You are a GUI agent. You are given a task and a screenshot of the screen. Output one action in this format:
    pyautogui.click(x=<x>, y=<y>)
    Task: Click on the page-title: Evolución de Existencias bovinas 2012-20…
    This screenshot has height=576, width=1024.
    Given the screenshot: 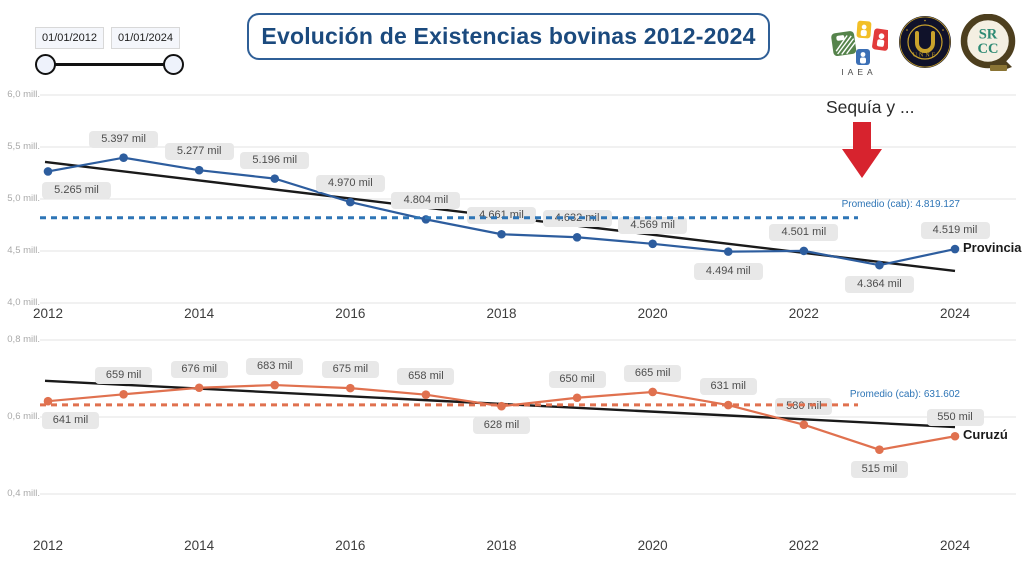 What is the action you would take?
    pyautogui.click(x=508, y=36)
    